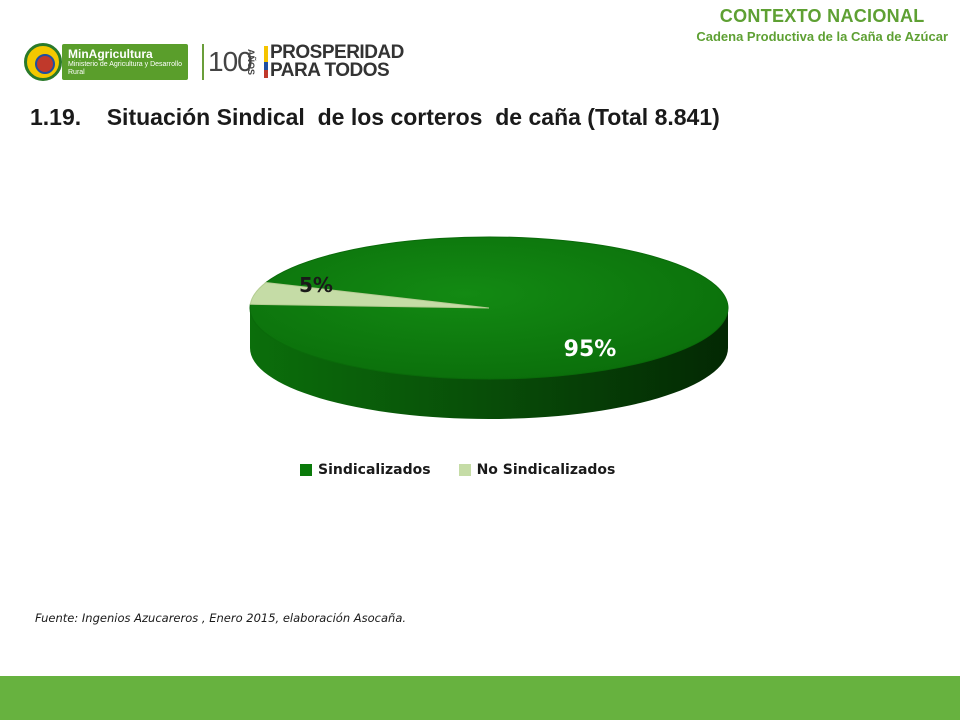  Describe the element at coordinates (337, 61) in the screenshot. I see `slogan-logo: PROSPERIDAD PARA TODOS` at that location.